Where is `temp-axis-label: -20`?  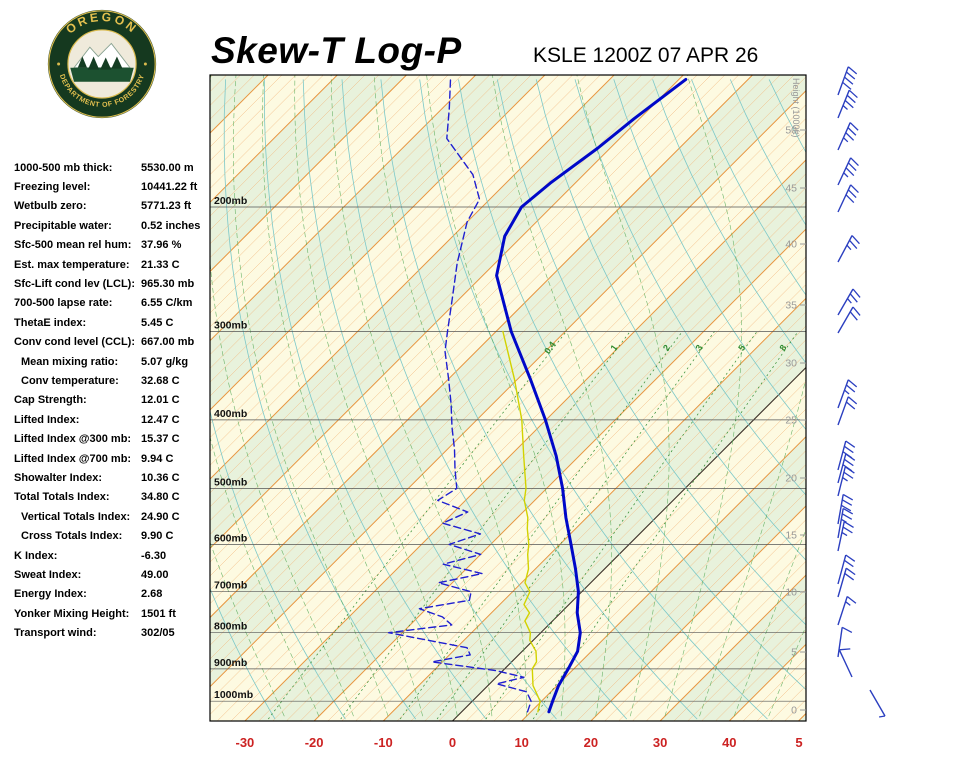 temp-axis-label: -20 is located at coordinates (314, 742).